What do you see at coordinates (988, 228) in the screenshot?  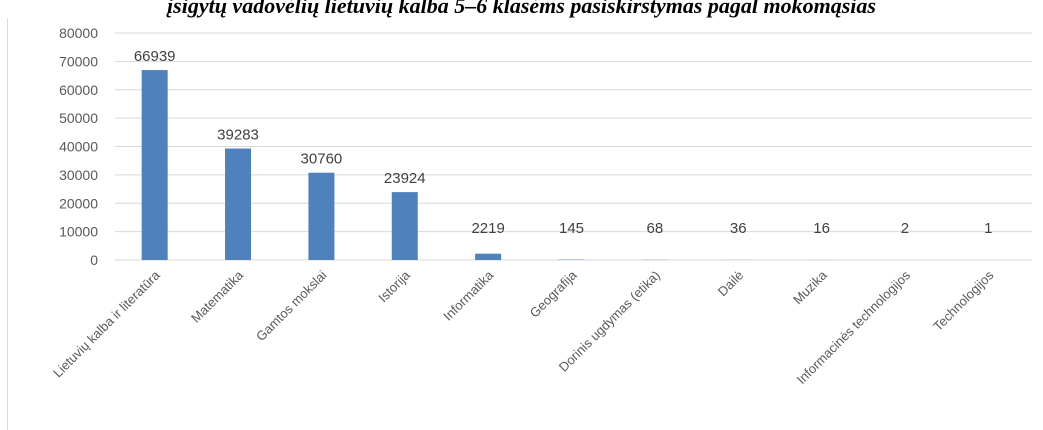 I see `data-label-10: 1` at bounding box center [988, 228].